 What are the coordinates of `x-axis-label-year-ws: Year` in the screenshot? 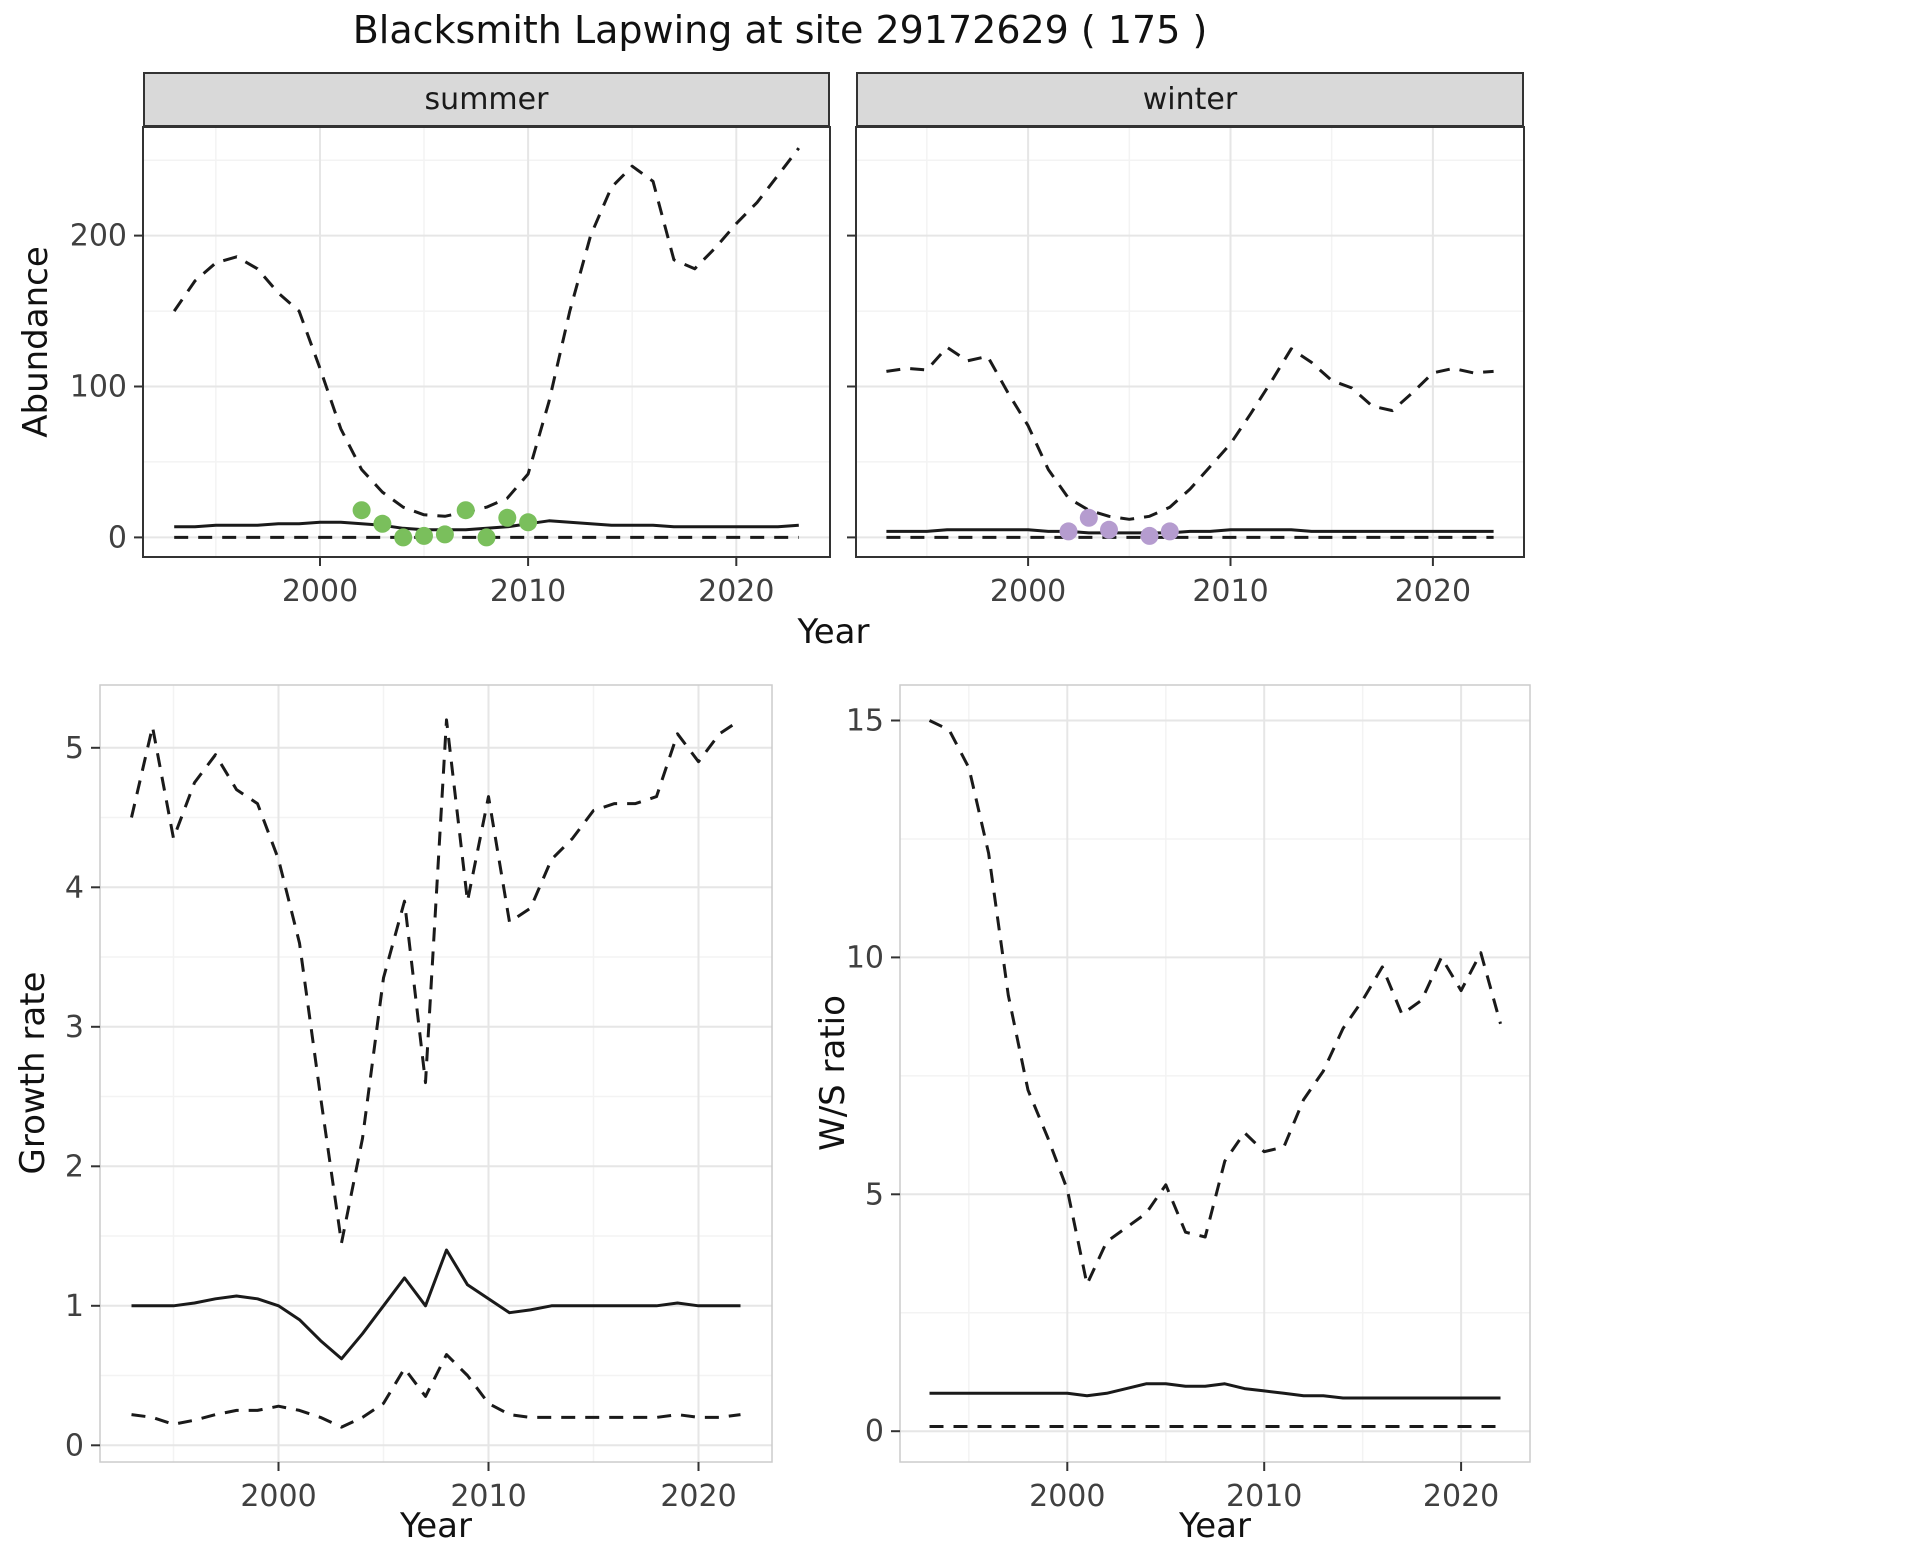 It's located at (1215, 1526).